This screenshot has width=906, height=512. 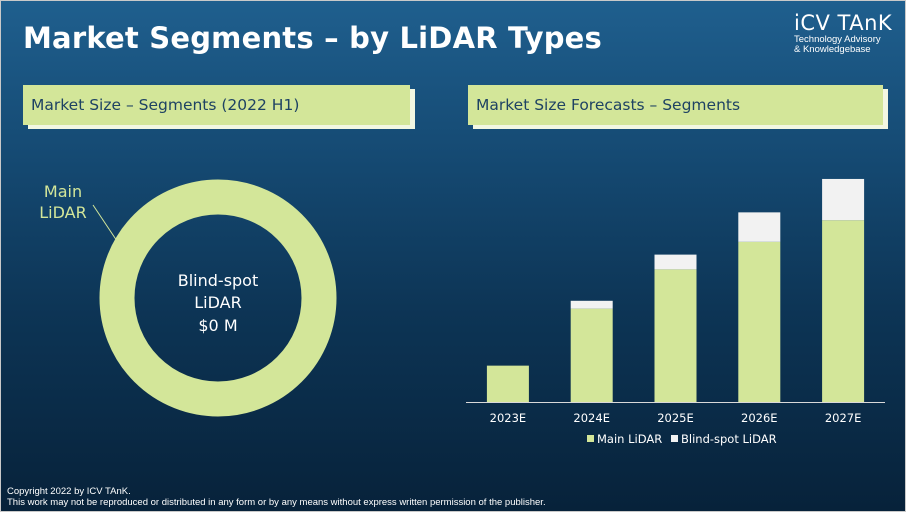 I want to click on bar-main-lidar-2024e, so click(x=591, y=355).